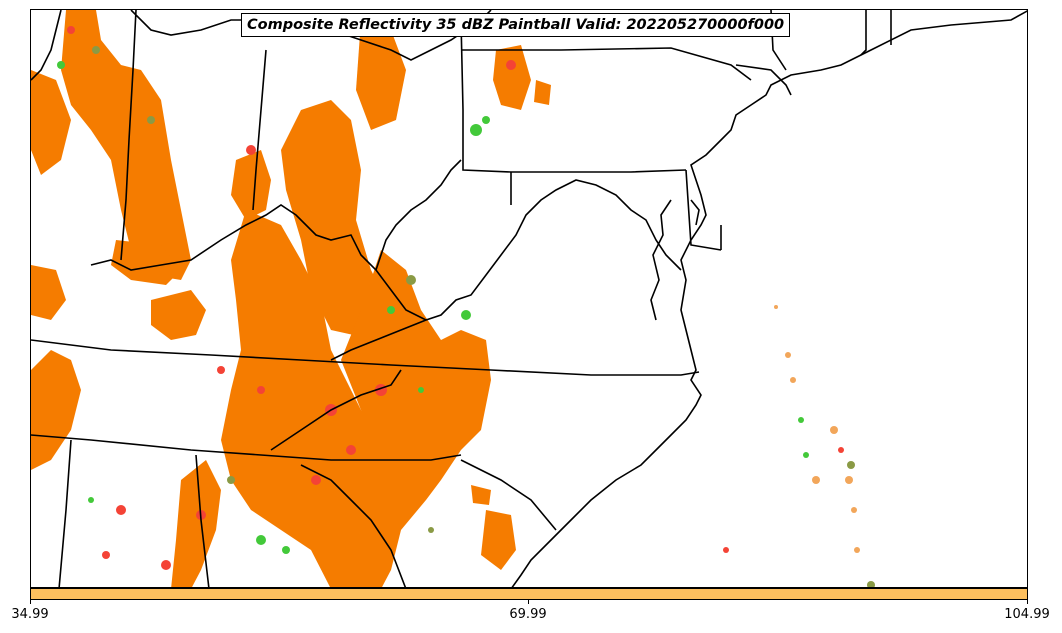 Image resolution: width=1062 pixels, height=633 pixels. What do you see at coordinates (529, 594) in the screenshot?
I see `colorbar` at bounding box center [529, 594].